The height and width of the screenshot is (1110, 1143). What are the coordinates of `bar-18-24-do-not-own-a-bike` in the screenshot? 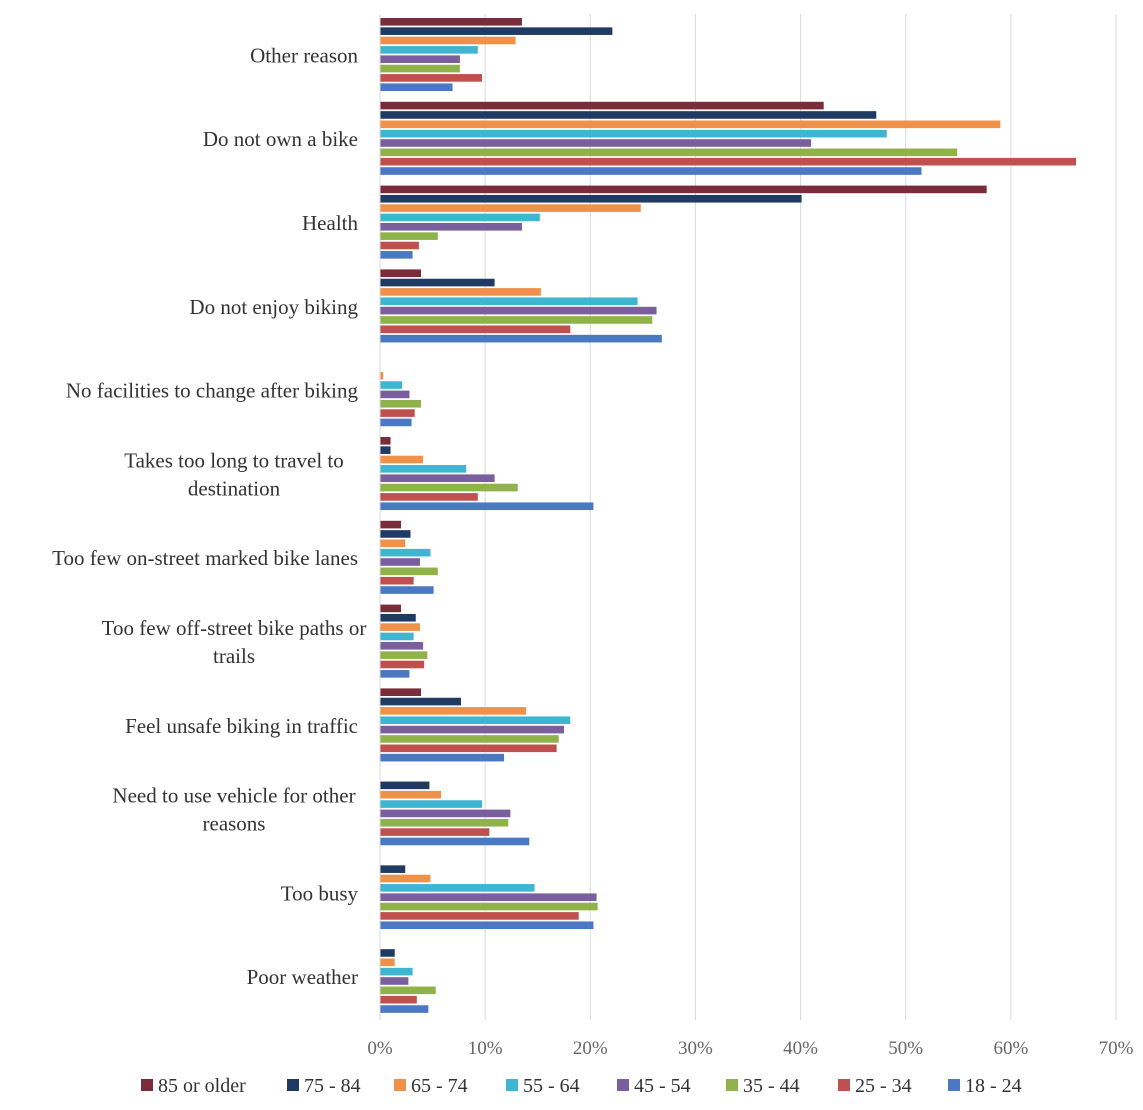 It's located at (651, 171).